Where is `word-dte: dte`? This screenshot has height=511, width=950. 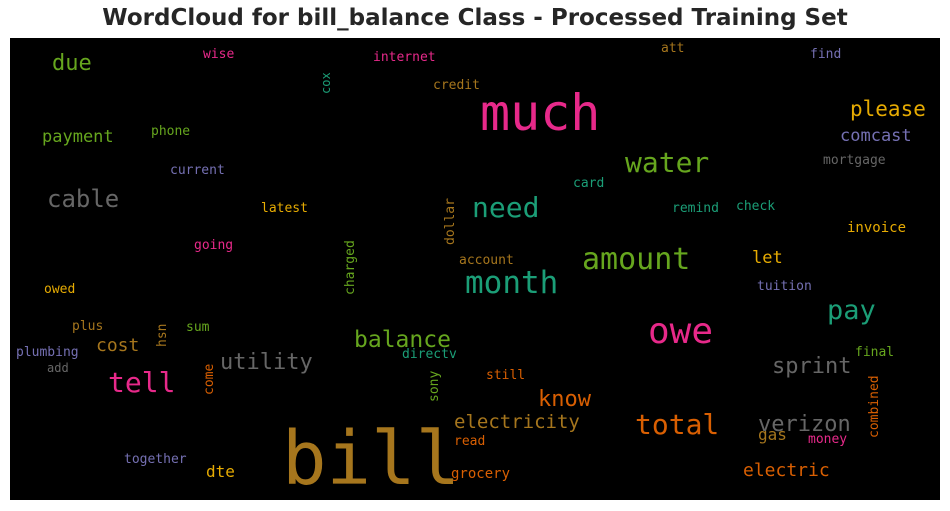 word-dte: dte is located at coordinates (220, 471).